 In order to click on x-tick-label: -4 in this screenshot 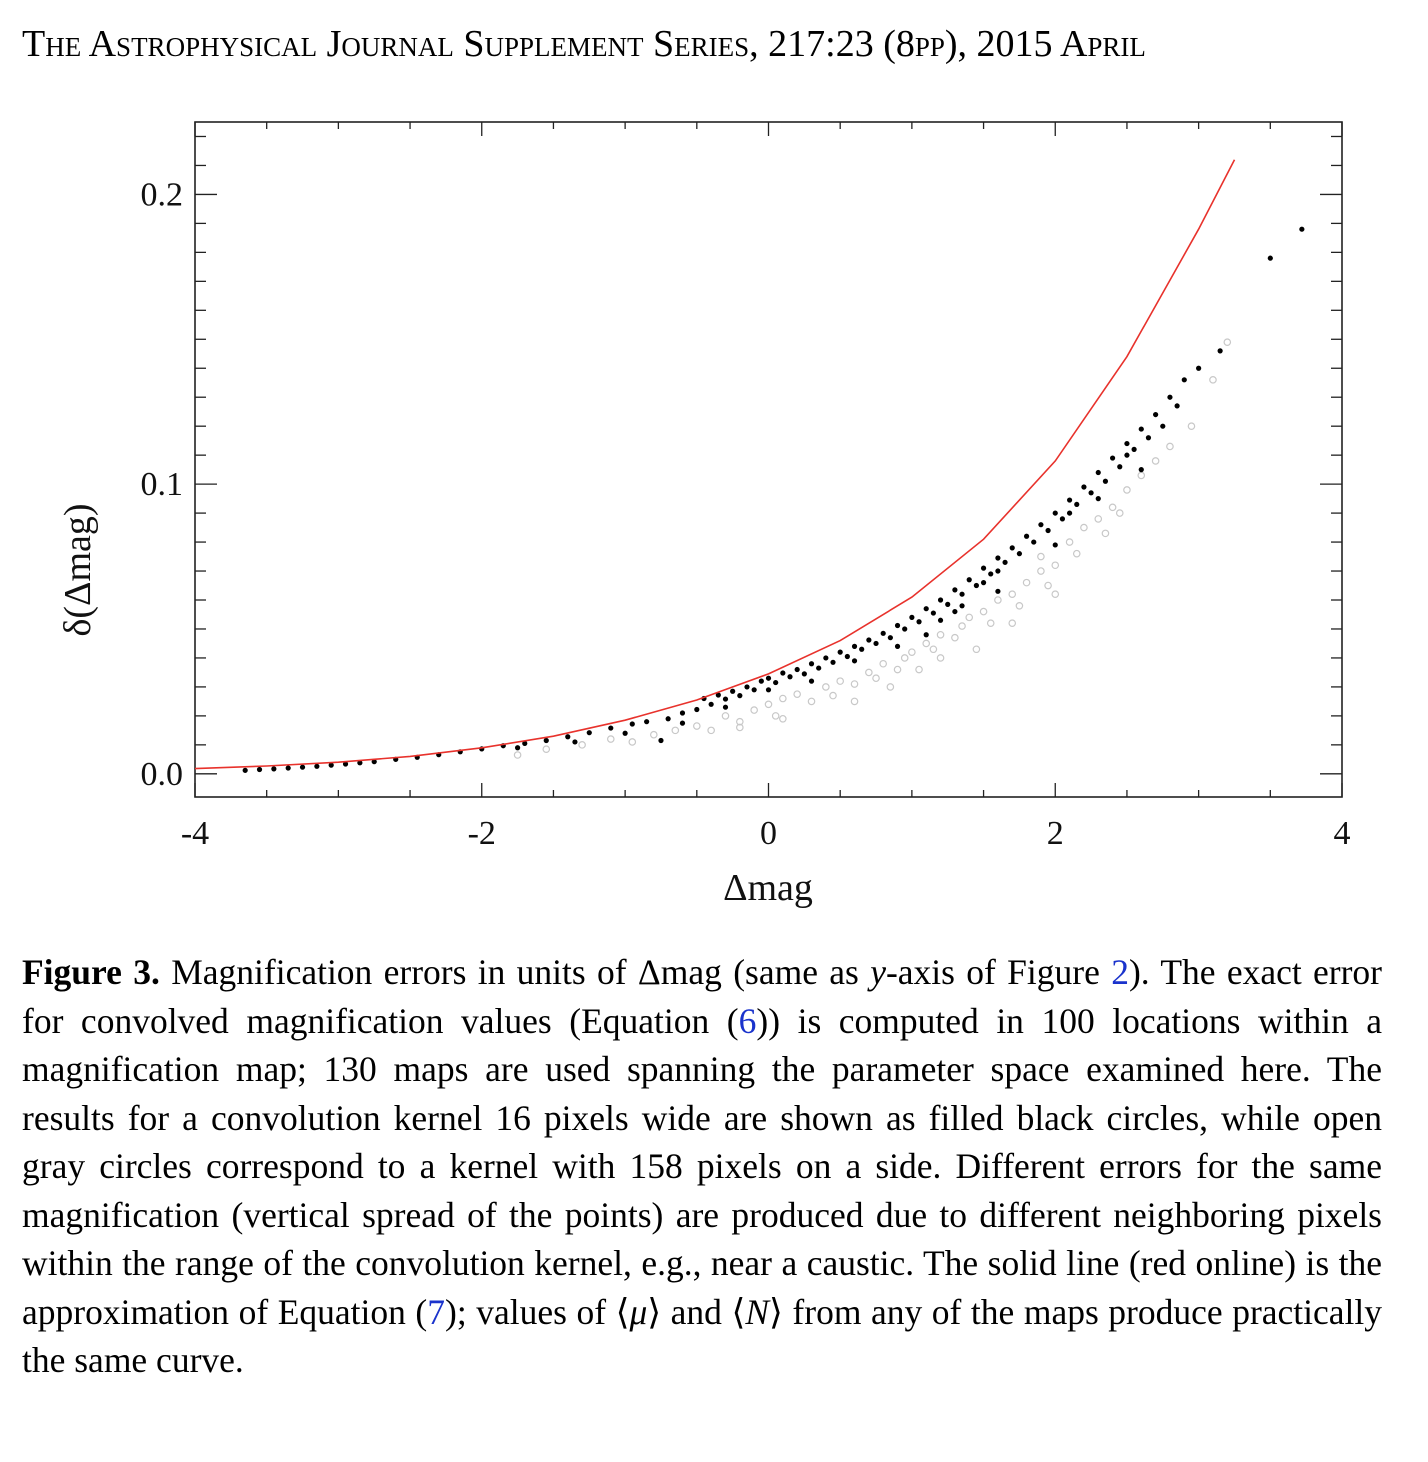, I will do `click(195, 833)`.